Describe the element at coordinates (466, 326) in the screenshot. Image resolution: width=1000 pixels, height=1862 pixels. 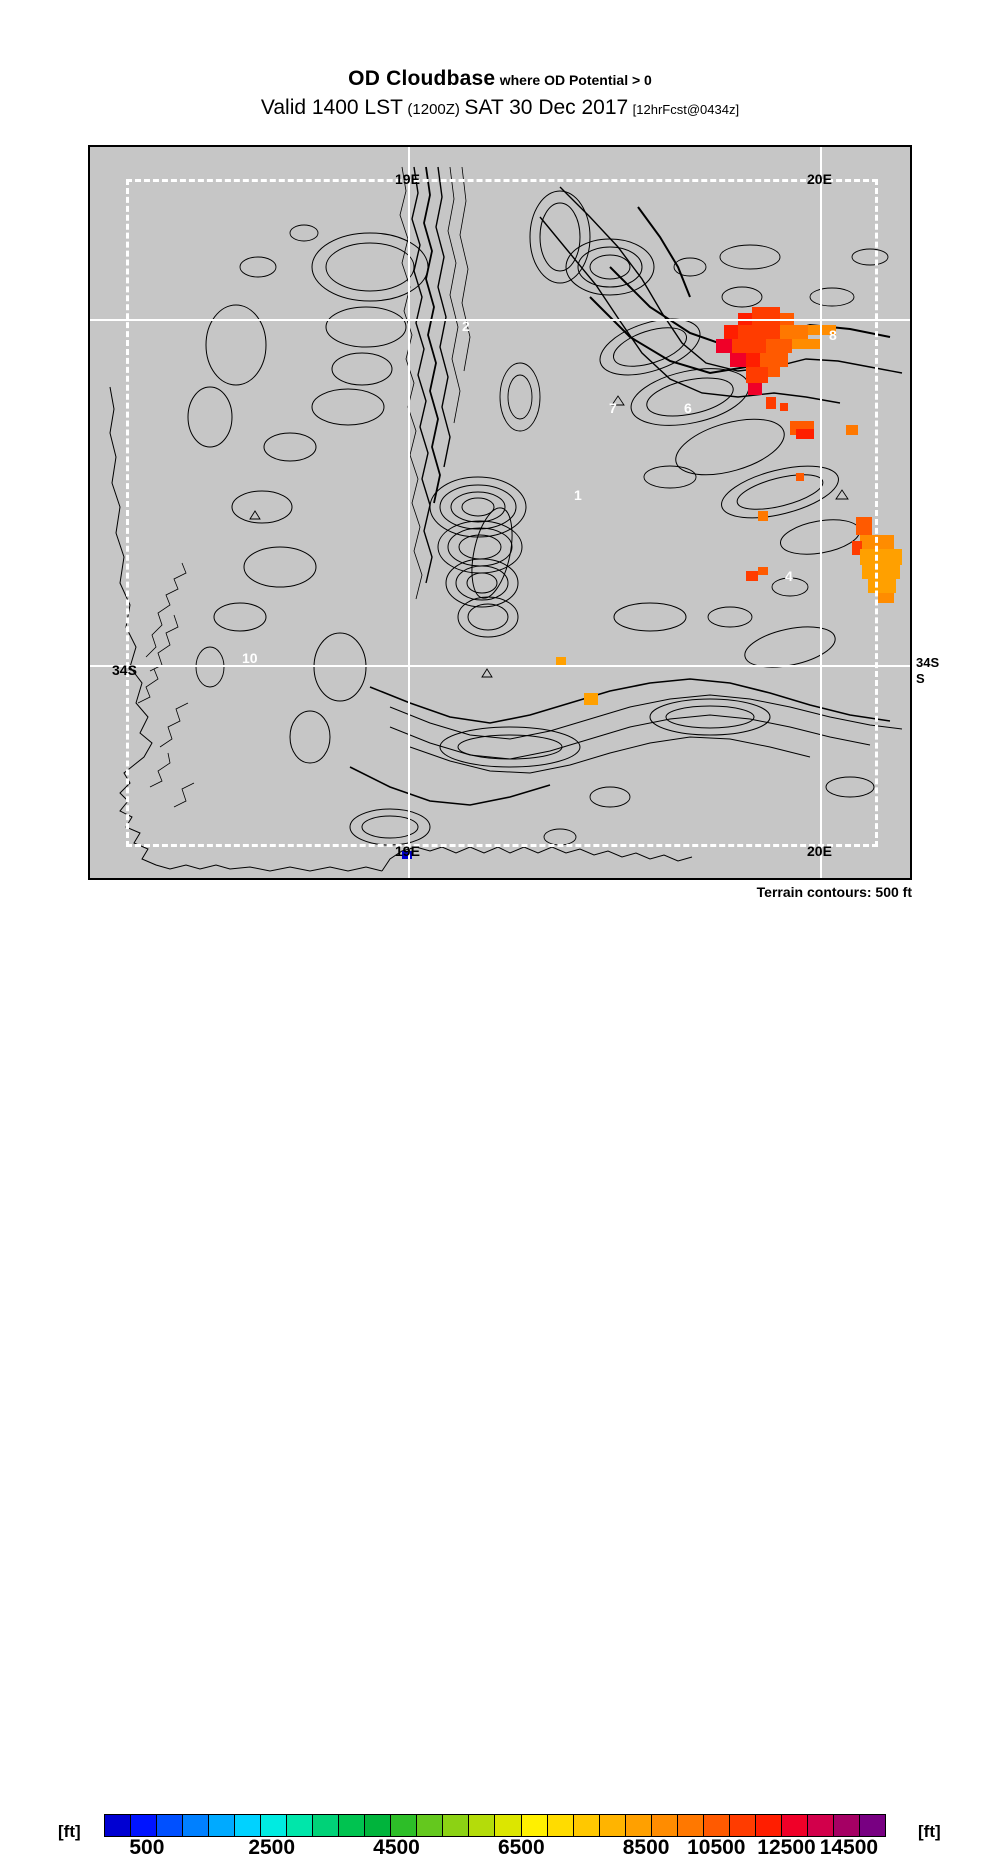
I see `map-sector-label: 2` at that location.